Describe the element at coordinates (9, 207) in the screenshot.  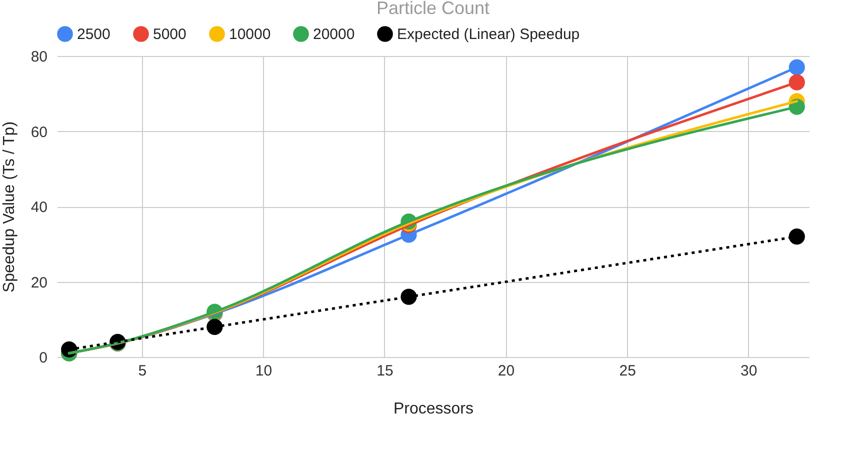
I see `y-axis-title: Speedup Value (Ts / Tp)` at that location.